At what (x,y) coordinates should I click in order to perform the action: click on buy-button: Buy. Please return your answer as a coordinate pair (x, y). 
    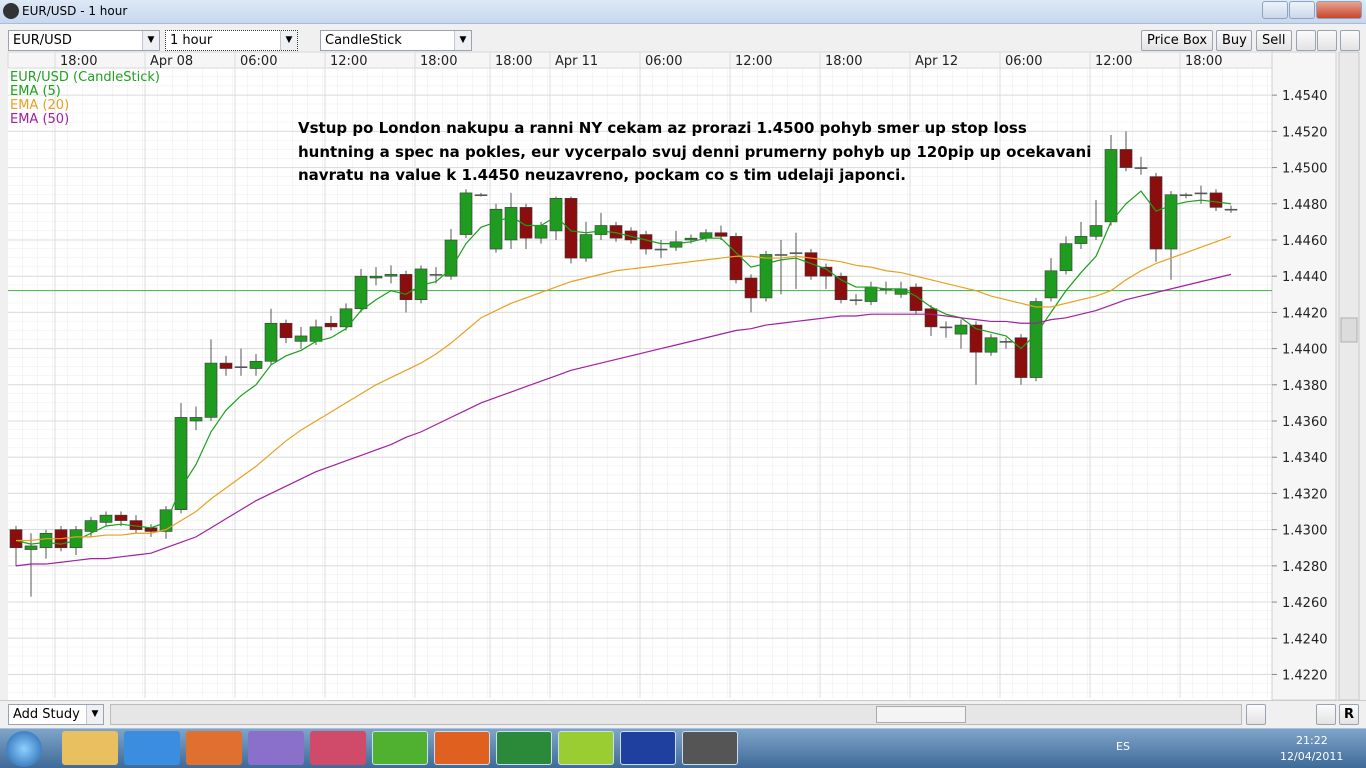
    Looking at the image, I should click on (1234, 40).